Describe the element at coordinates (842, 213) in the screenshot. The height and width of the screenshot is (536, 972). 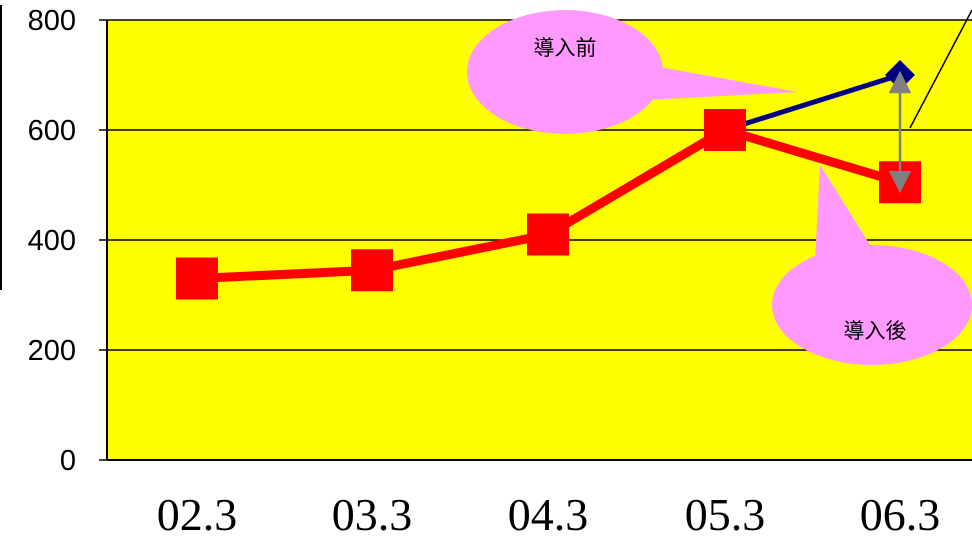
I see `callout-after-tail` at that location.